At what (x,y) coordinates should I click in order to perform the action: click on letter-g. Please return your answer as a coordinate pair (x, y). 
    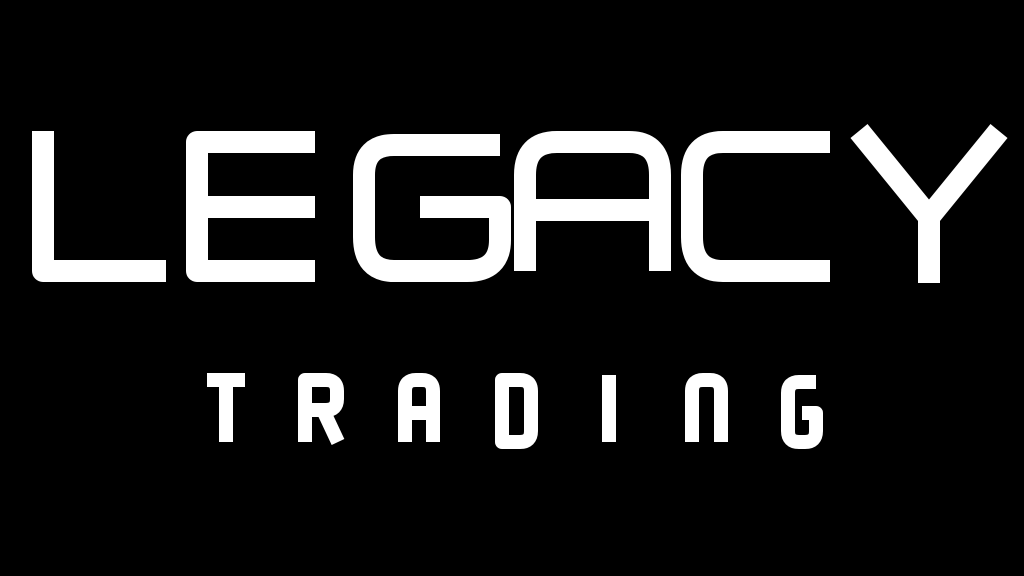
    Looking at the image, I should click on (432, 208).